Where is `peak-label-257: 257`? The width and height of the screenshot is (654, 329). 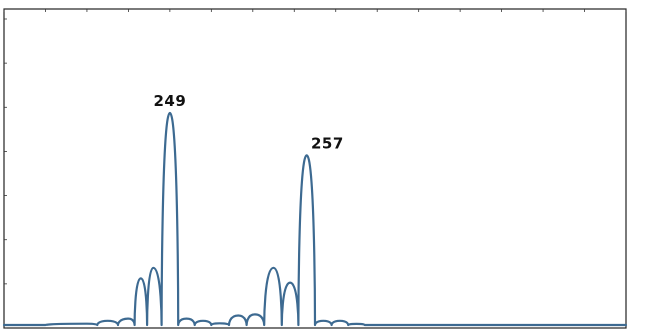
peak-label-257: 257 is located at coordinates (327, 143).